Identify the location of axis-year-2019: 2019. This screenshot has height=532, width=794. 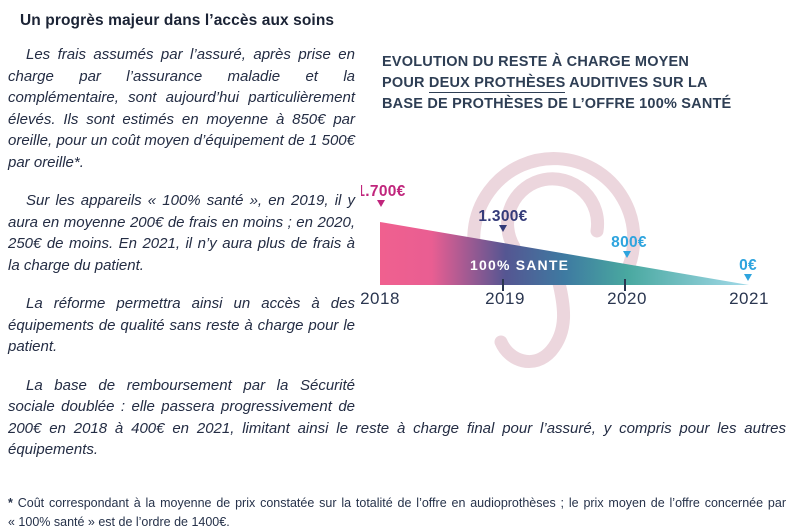
(505, 298).